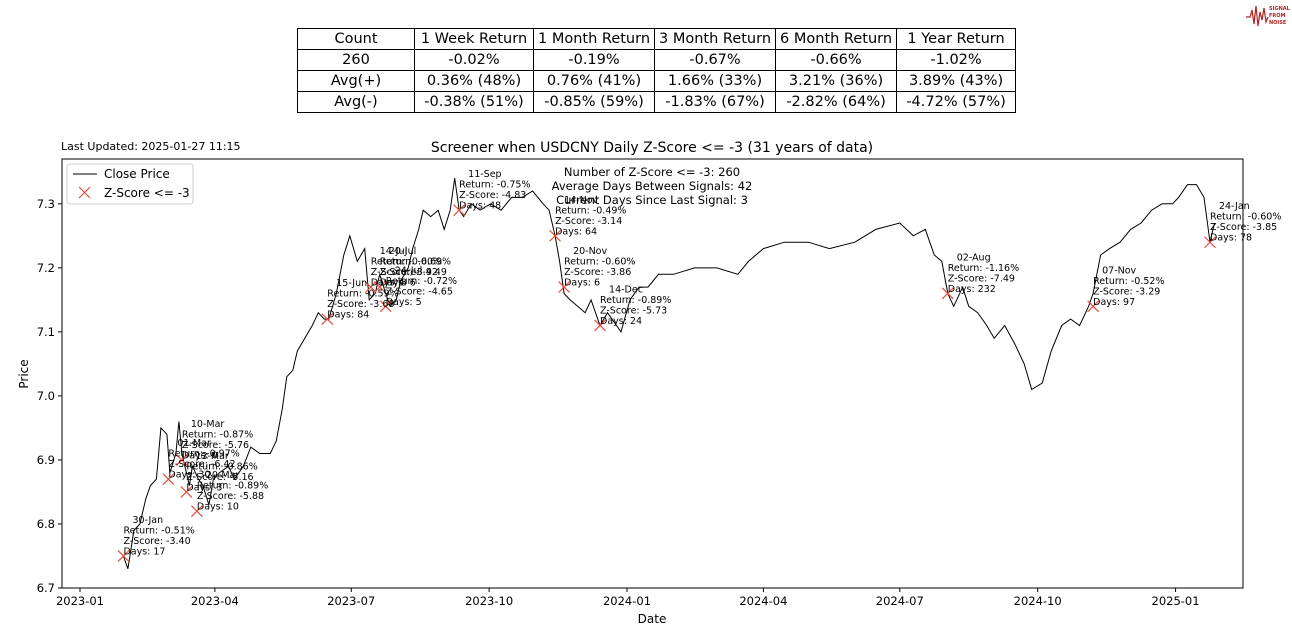 The height and width of the screenshot is (634, 1292). I want to click on legend: Close Price Z-Score <= -3, so click(130, 184).